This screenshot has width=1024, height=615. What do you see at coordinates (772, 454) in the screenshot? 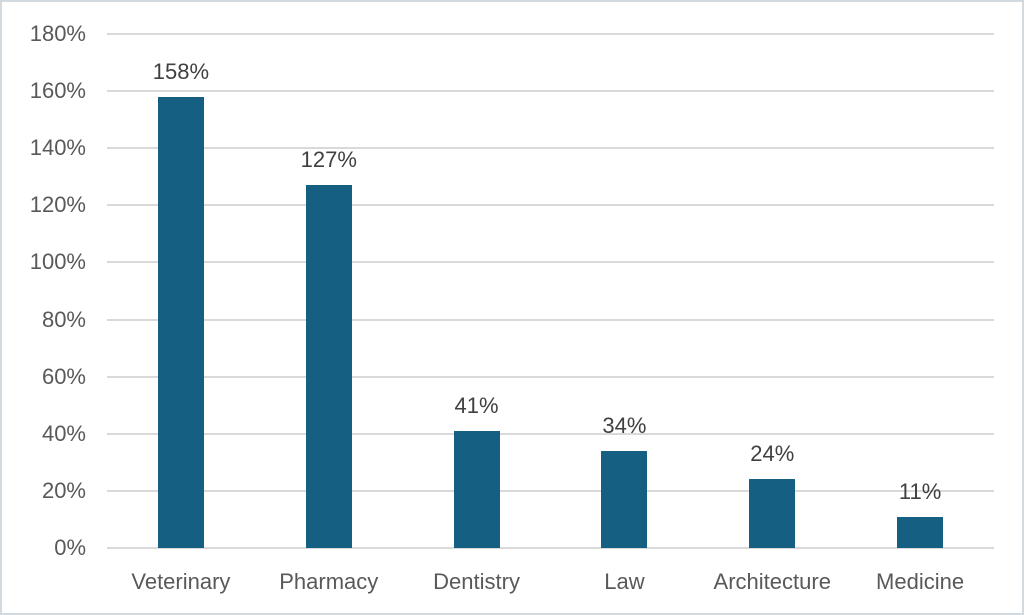
I see `data-label-architecture: 24%` at bounding box center [772, 454].